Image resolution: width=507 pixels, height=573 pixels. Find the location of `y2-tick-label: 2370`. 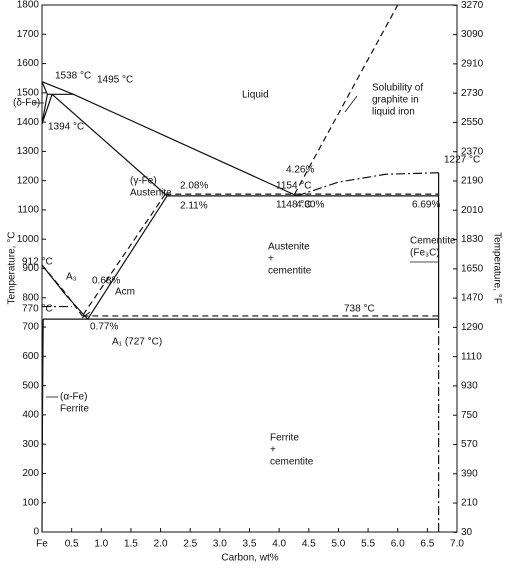

y2-tick-label: 2370 is located at coordinates (472, 151).